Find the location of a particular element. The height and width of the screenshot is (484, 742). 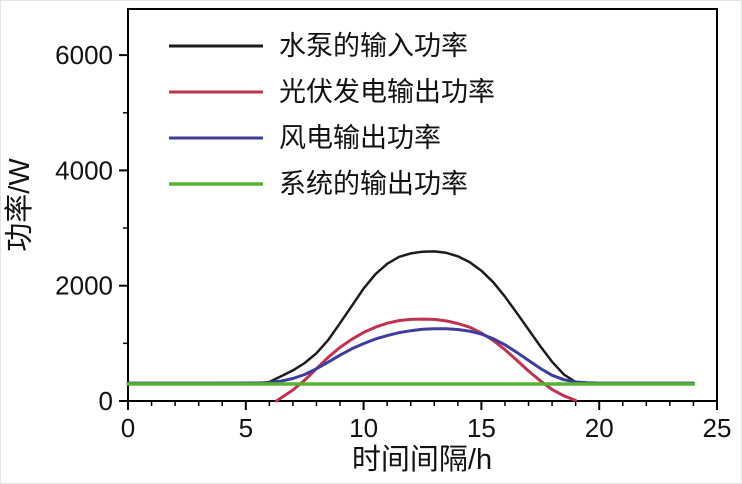

y-tick-label: 0 is located at coordinates (106, 401).